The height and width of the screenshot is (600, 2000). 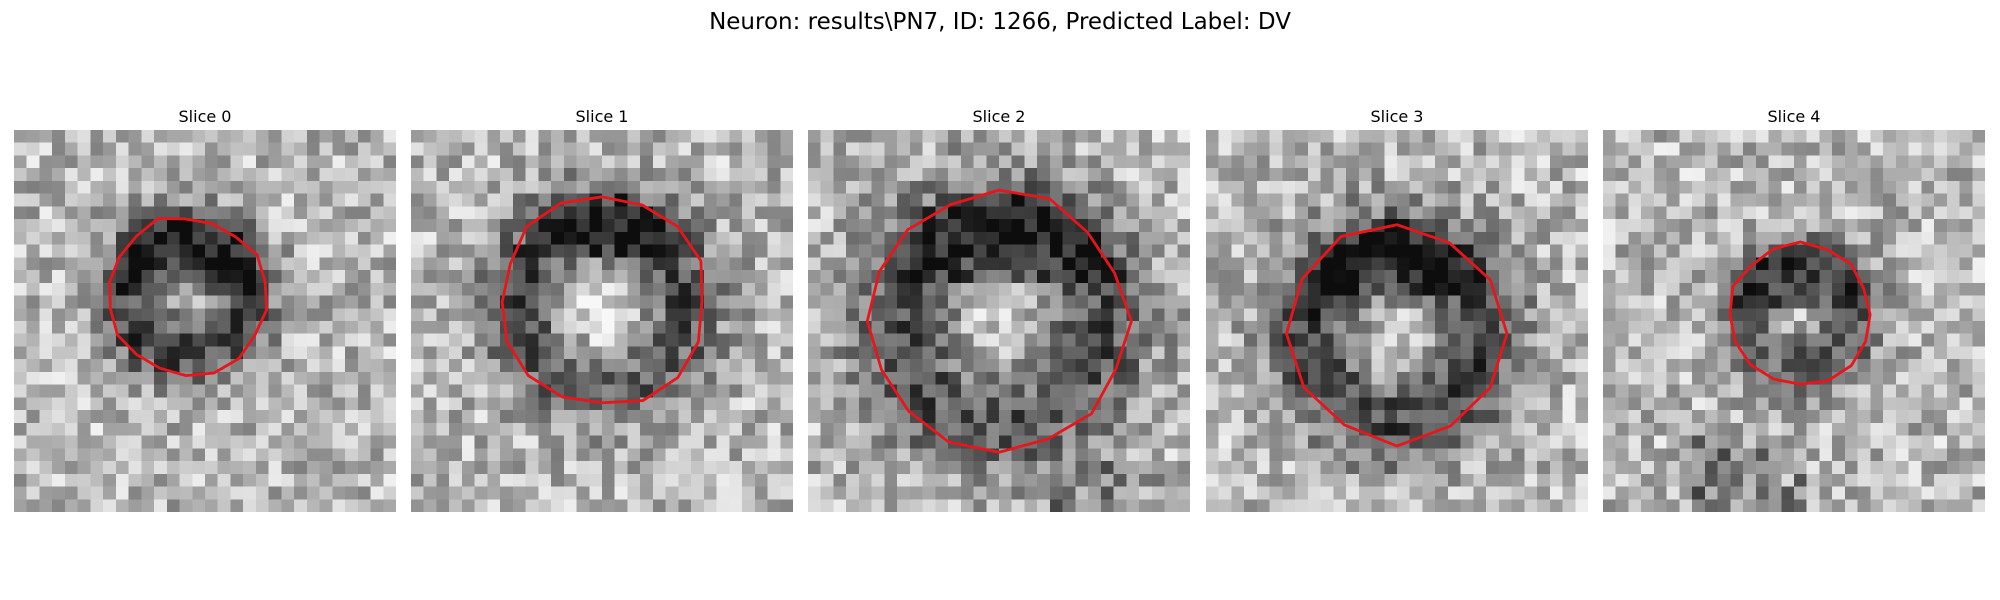 I want to click on slice-panel-3: Slice 3, so click(x=1397, y=309).